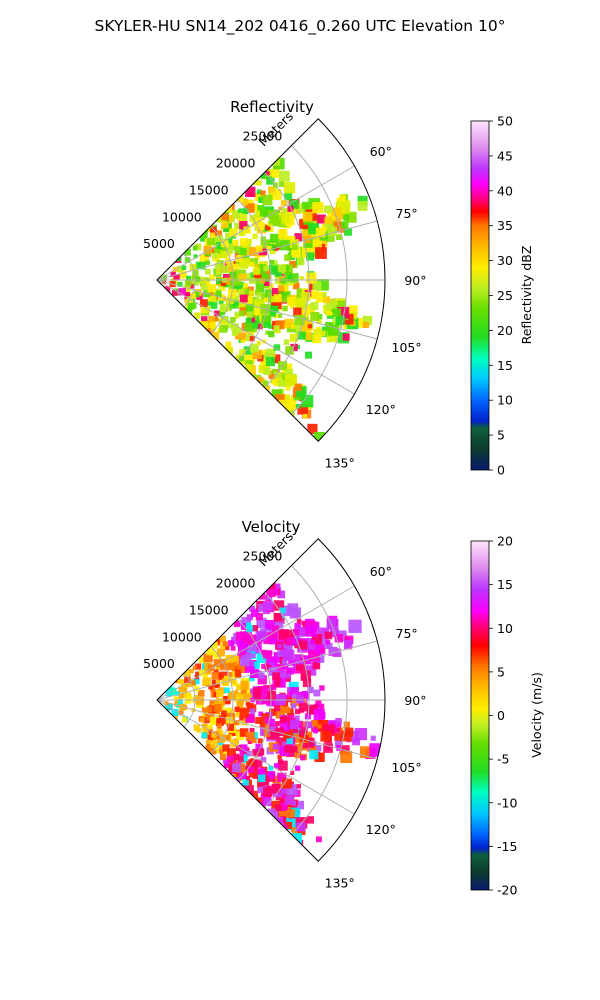 This screenshot has width=600, height=1000. What do you see at coordinates (340, 463) in the screenshot?
I see `azimuth-tick-label: 135°` at bounding box center [340, 463].